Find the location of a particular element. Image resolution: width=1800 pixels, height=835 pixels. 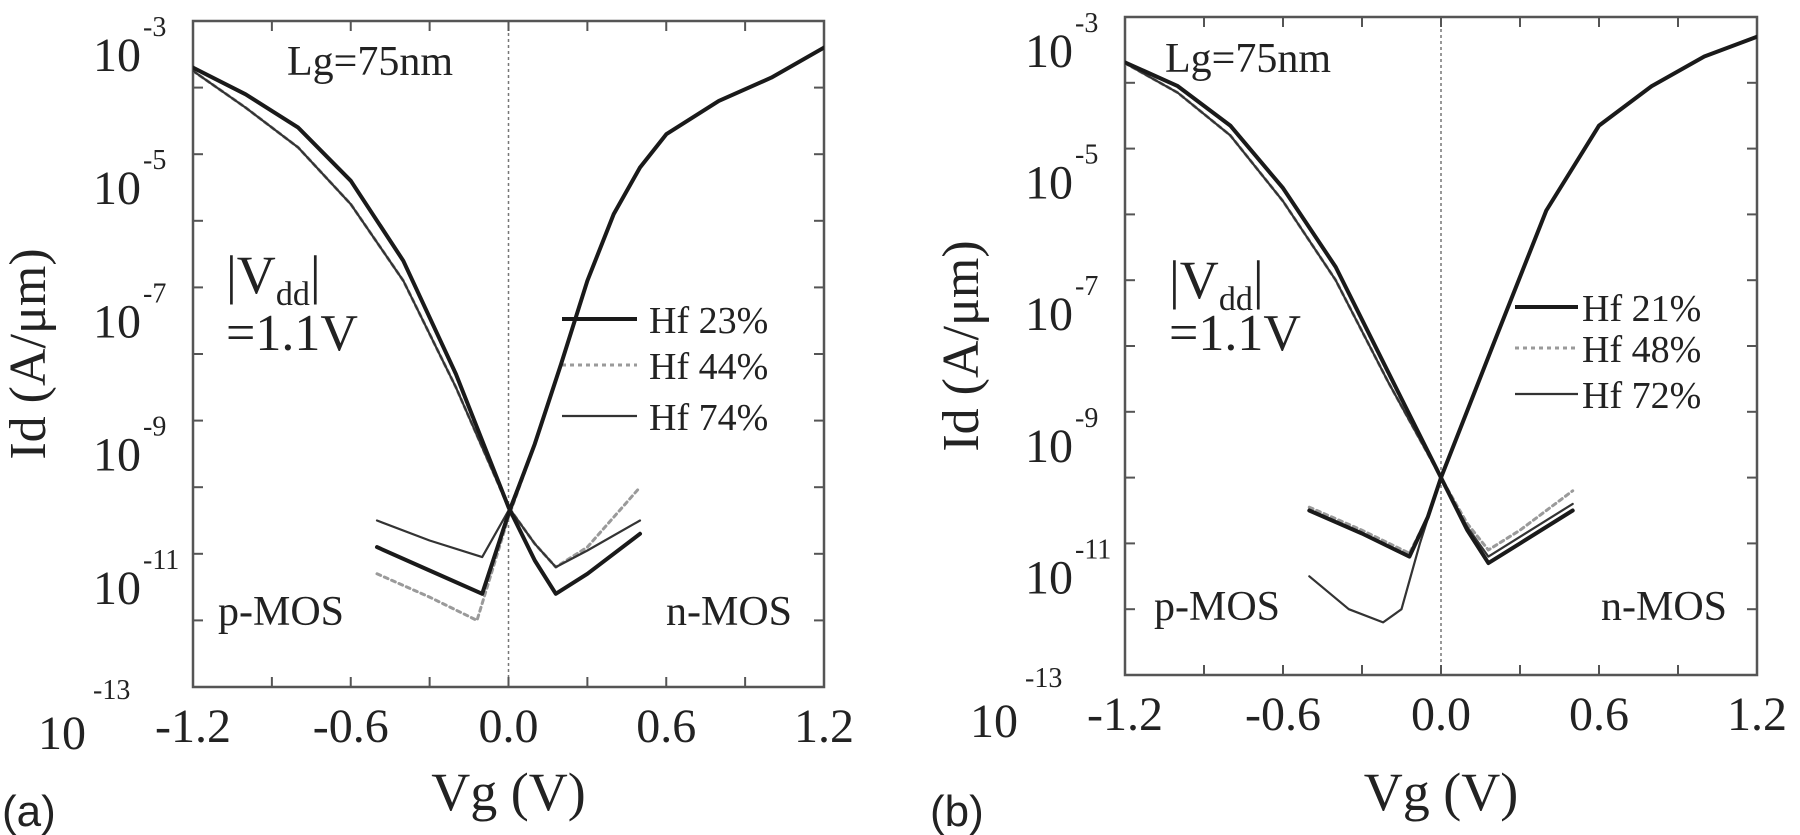

series-line-74-pmos is located at coordinates (417, 319).